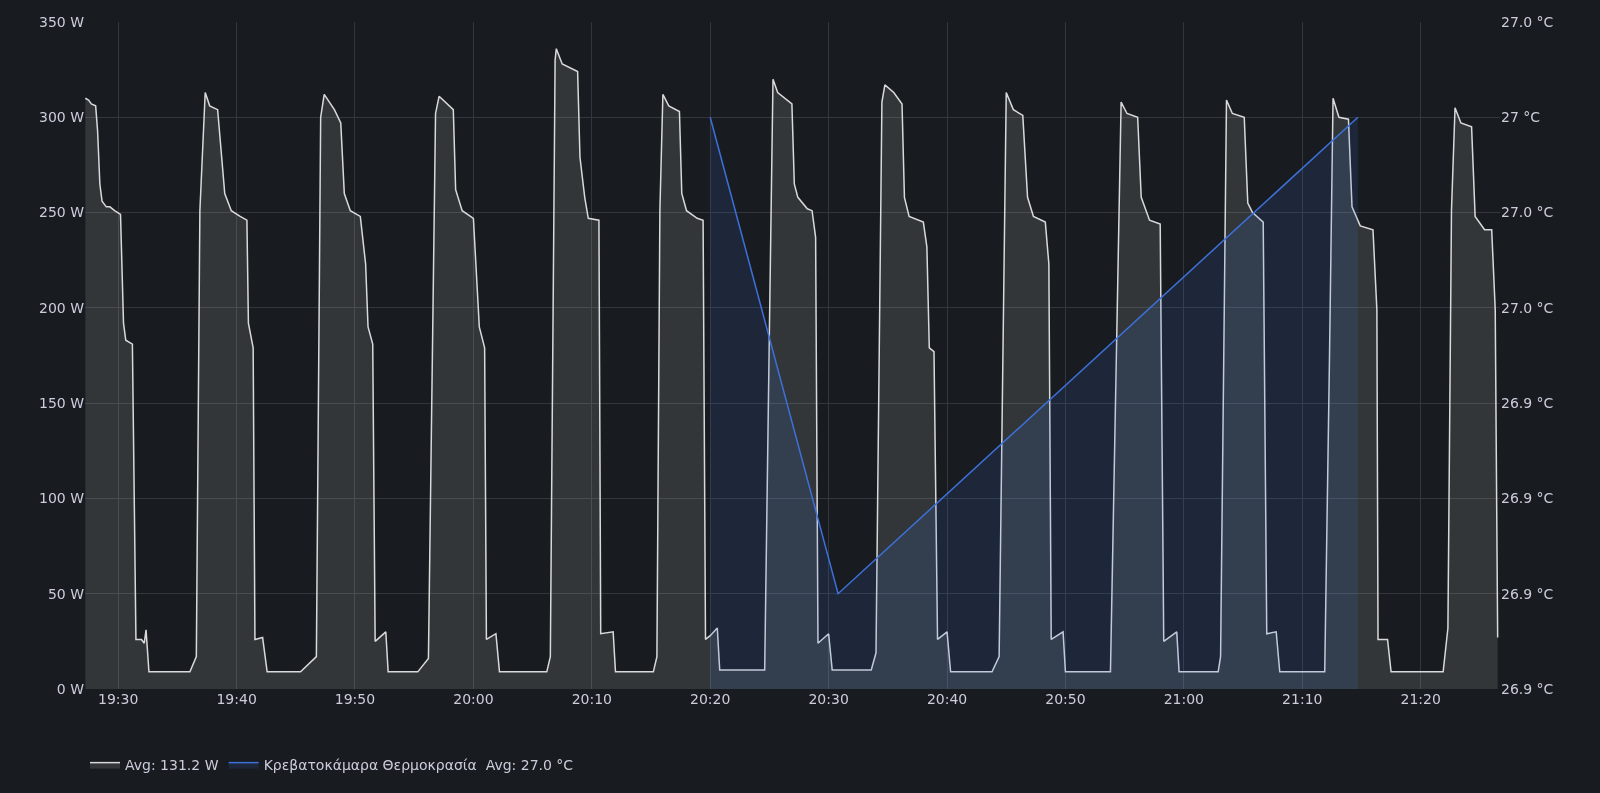 This screenshot has height=793, width=1600. Describe the element at coordinates (236, 699) in the screenshot. I see `x-tick-label: 19:40` at that location.